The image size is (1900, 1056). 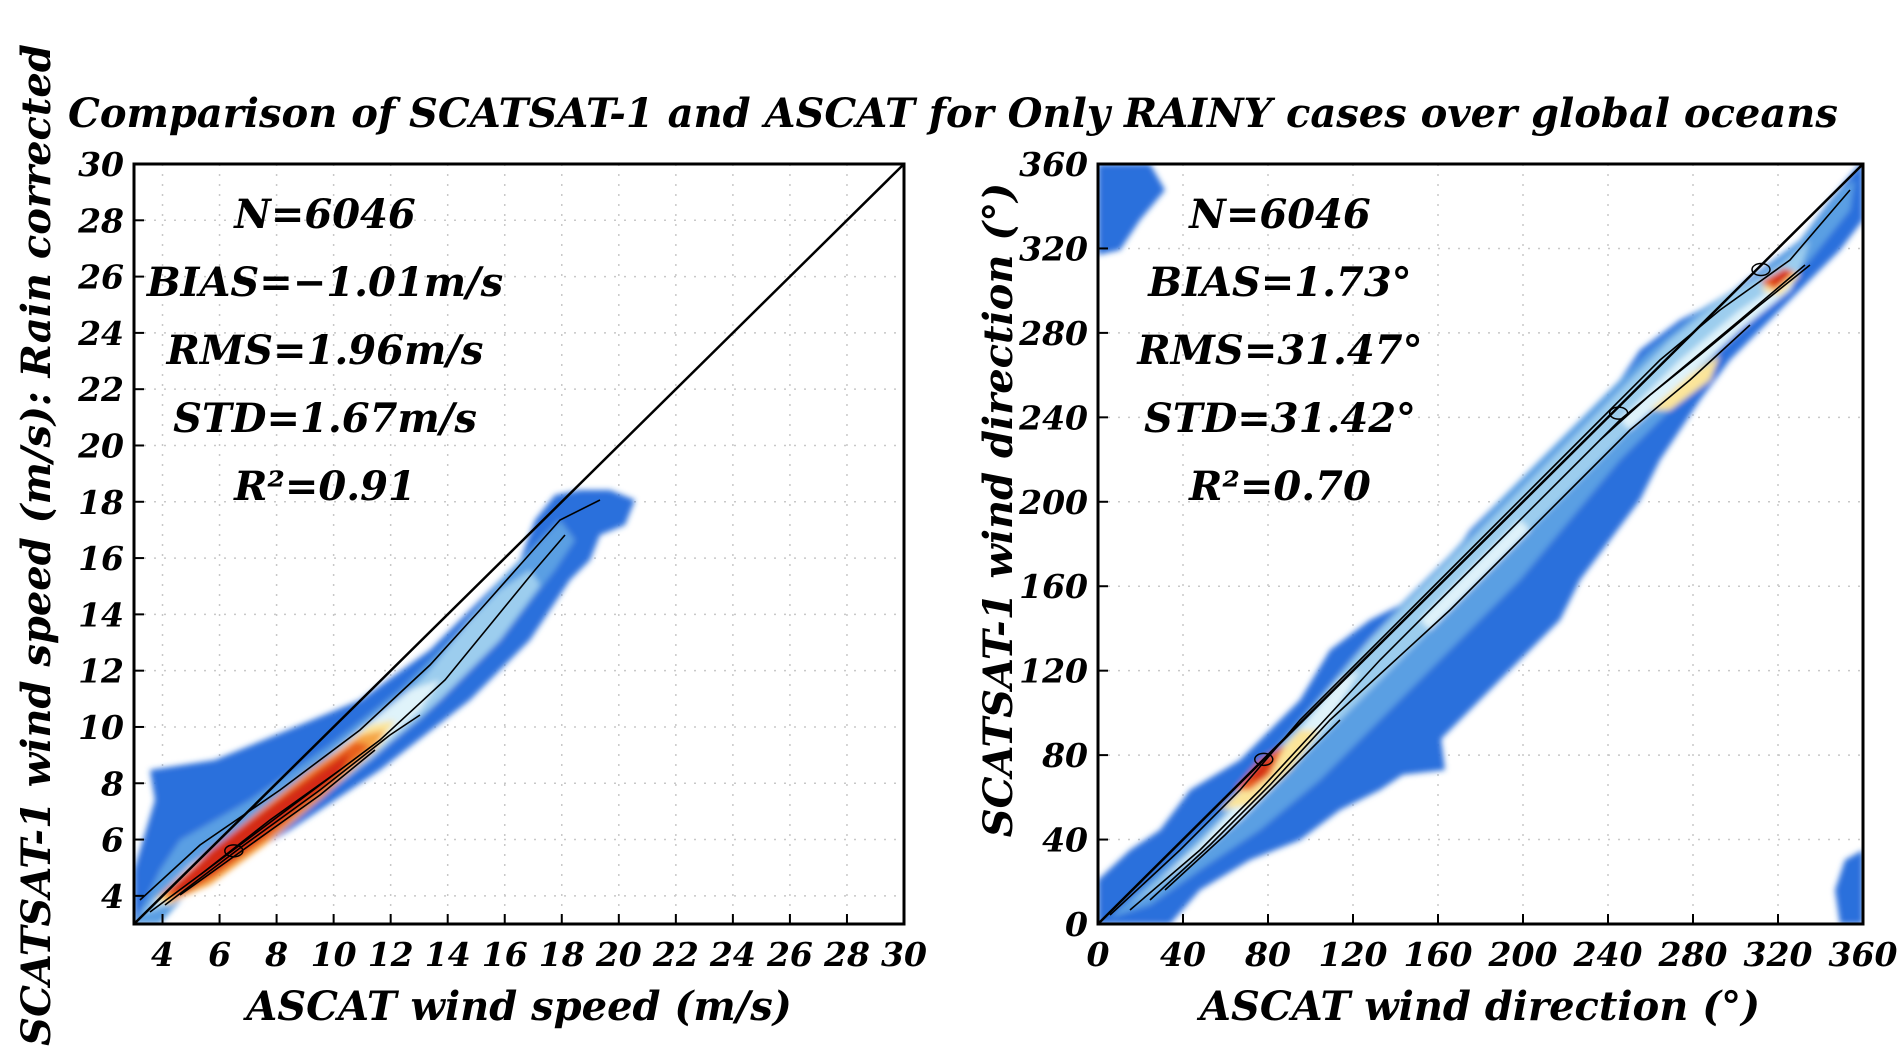 I want to click on x-tick-label-7: 18, so click(x=562, y=954).